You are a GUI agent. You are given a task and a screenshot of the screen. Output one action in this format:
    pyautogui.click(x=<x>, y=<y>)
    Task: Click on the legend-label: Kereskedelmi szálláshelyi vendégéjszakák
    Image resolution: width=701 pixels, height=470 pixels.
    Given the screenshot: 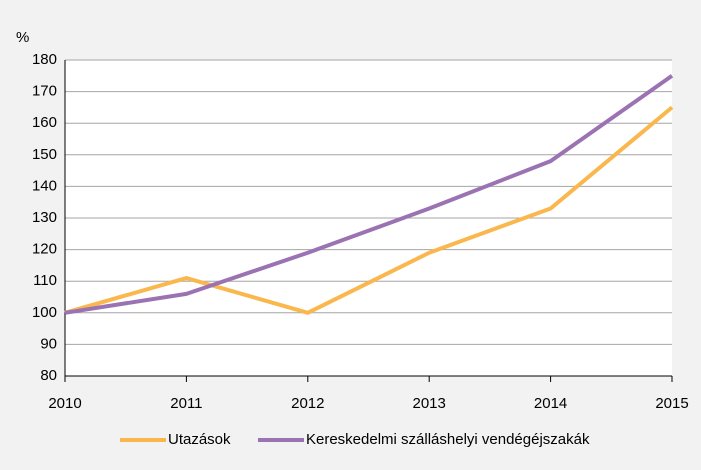 What is the action you would take?
    pyautogui.click(x=448, y=439)
    